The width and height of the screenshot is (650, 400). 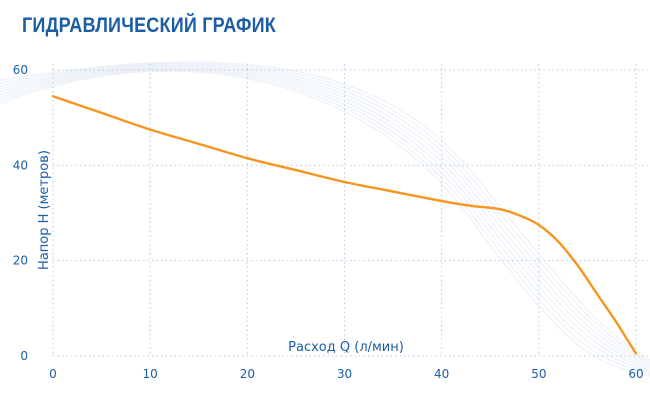 What do you see at coordinates (44, 210) in the screenshot?
I see `y-axis-title: Напор H (метров)` at bounding box center [44, 210].